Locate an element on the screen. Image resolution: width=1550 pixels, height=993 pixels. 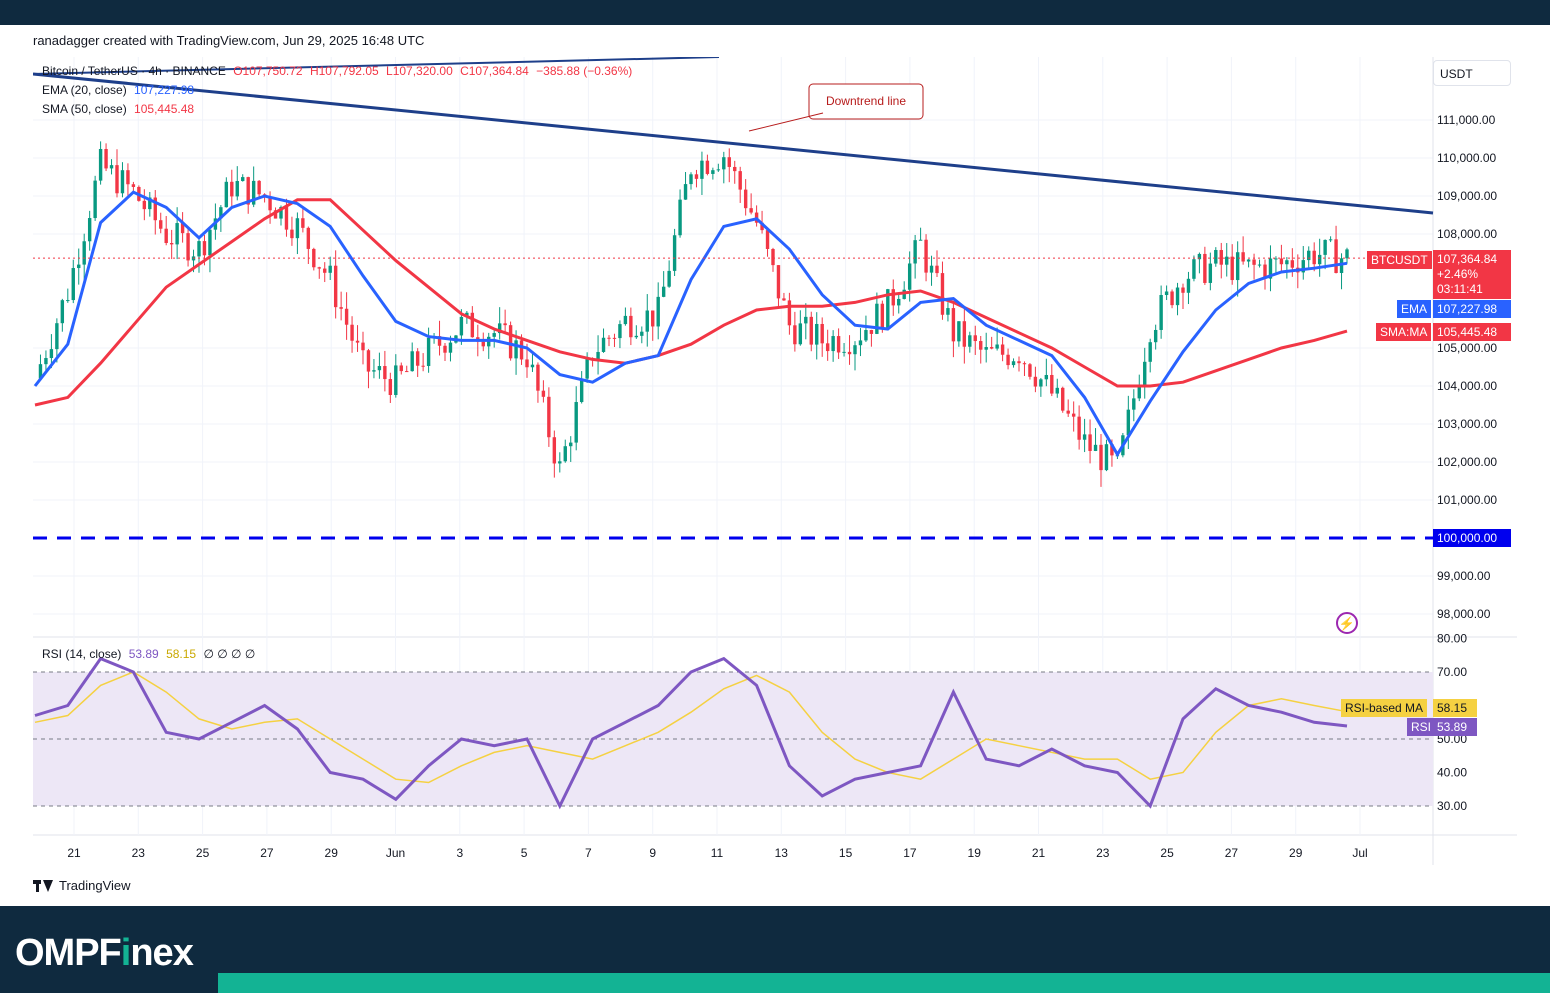
last-price-box: 107,364.84 +2.46% 03:11:41 is located at coordinates (1472, 274).